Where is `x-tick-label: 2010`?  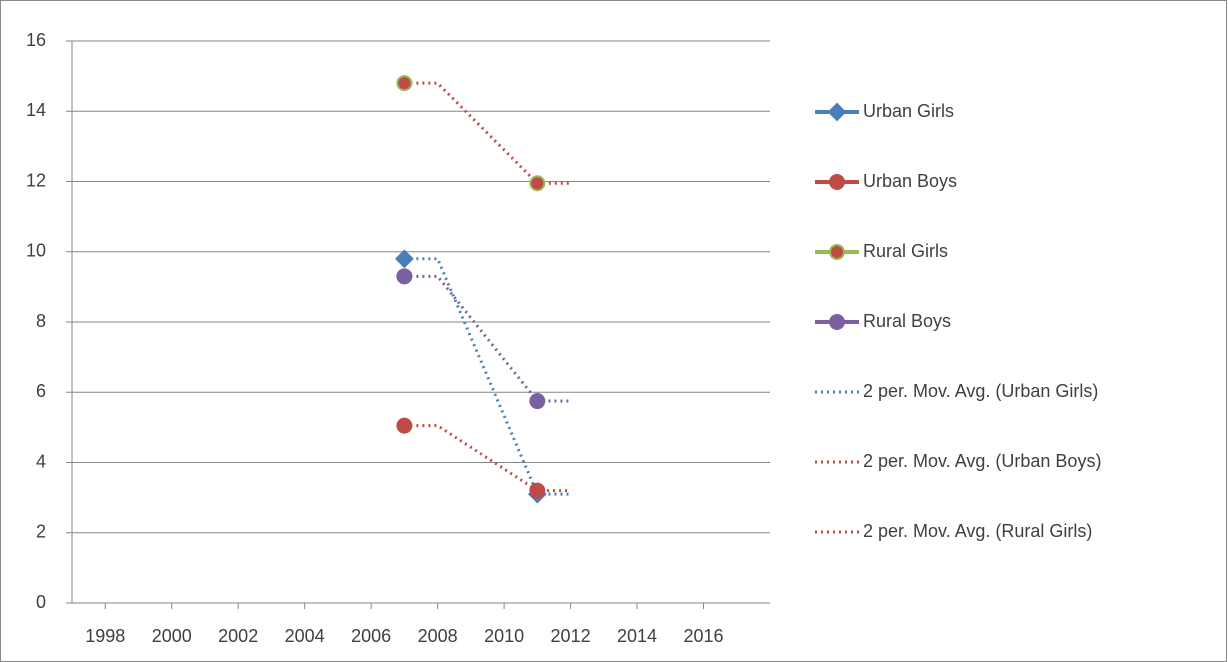
x-tick-label: 2010 is located at coordinates (504, 636).